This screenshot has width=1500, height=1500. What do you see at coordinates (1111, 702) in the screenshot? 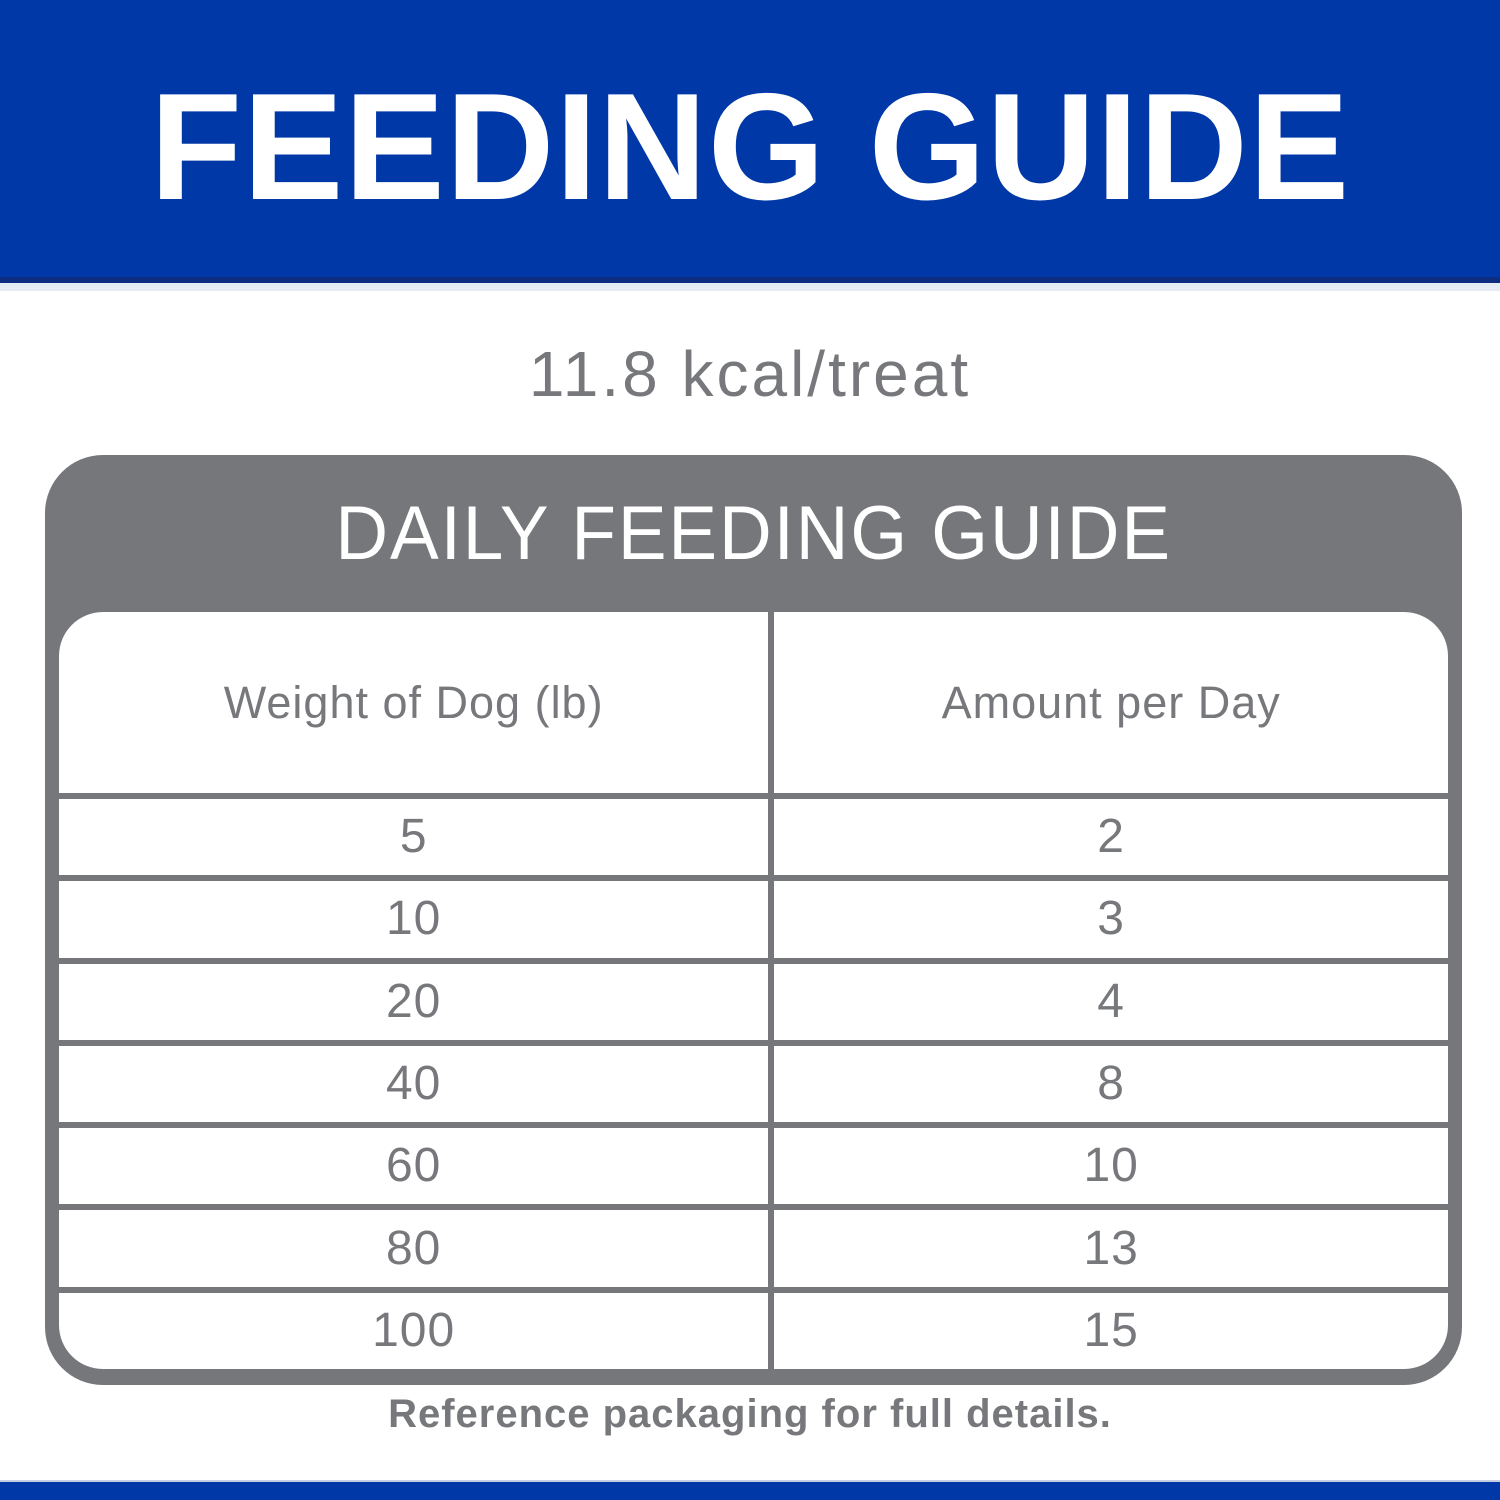
I see `column-header-amount: Amount per Day` at bounding box center [1111, 702].